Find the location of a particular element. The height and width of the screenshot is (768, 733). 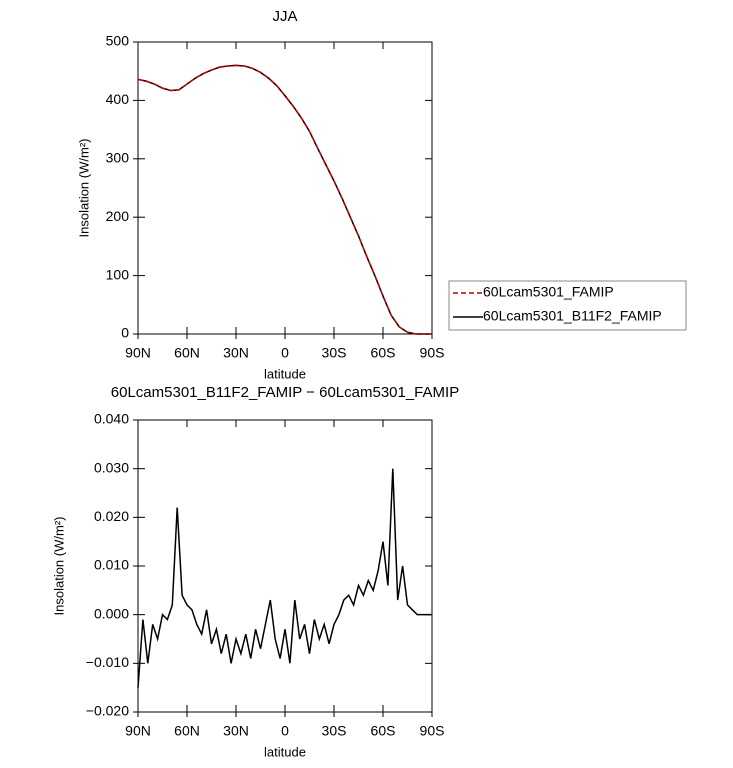

y-tick-label: 200 is located at coordinates (118, 216).